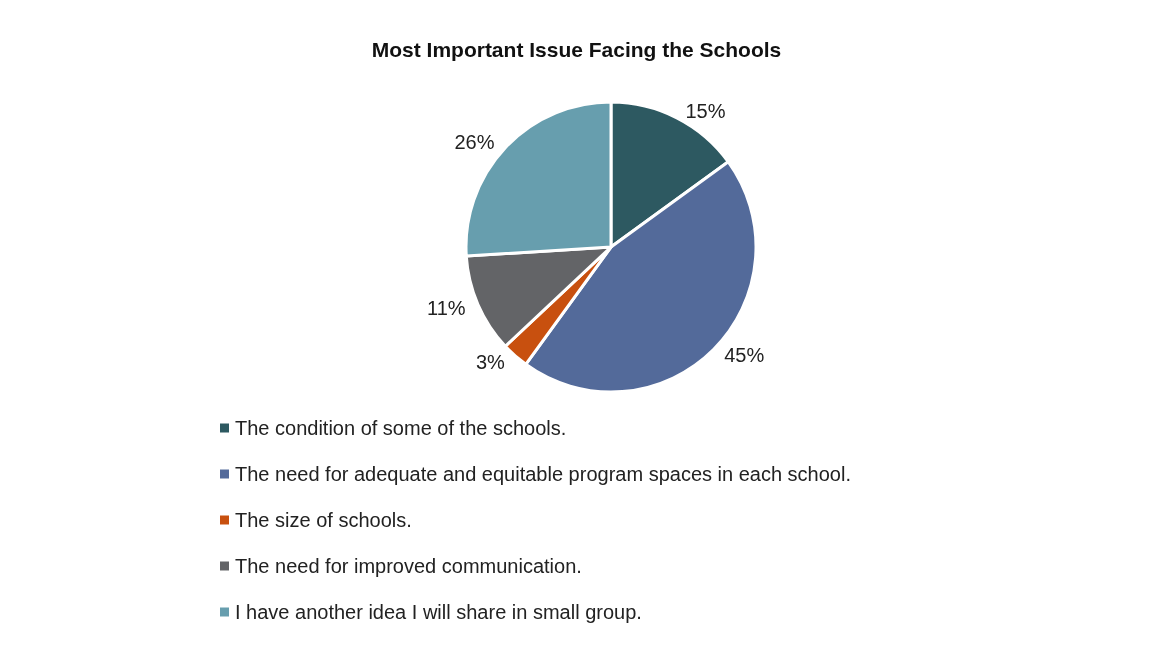  I want to click on data-label: 26%, so click(474, 142).